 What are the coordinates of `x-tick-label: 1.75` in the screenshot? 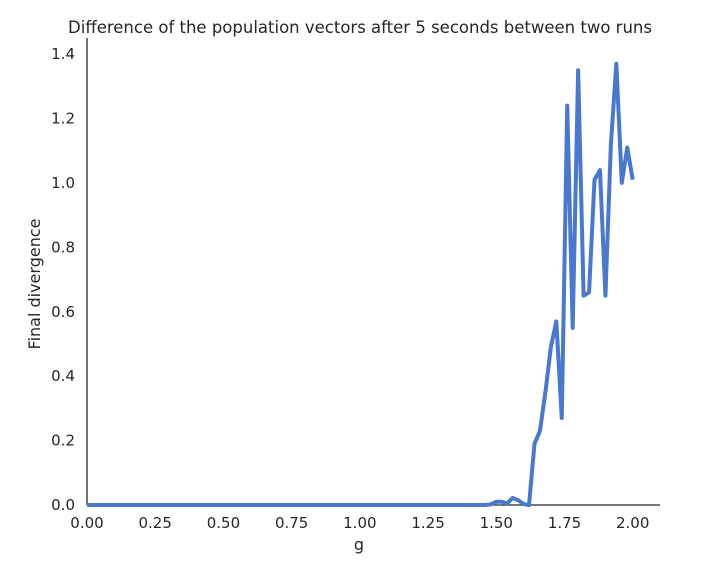 It's located at (564, 523).